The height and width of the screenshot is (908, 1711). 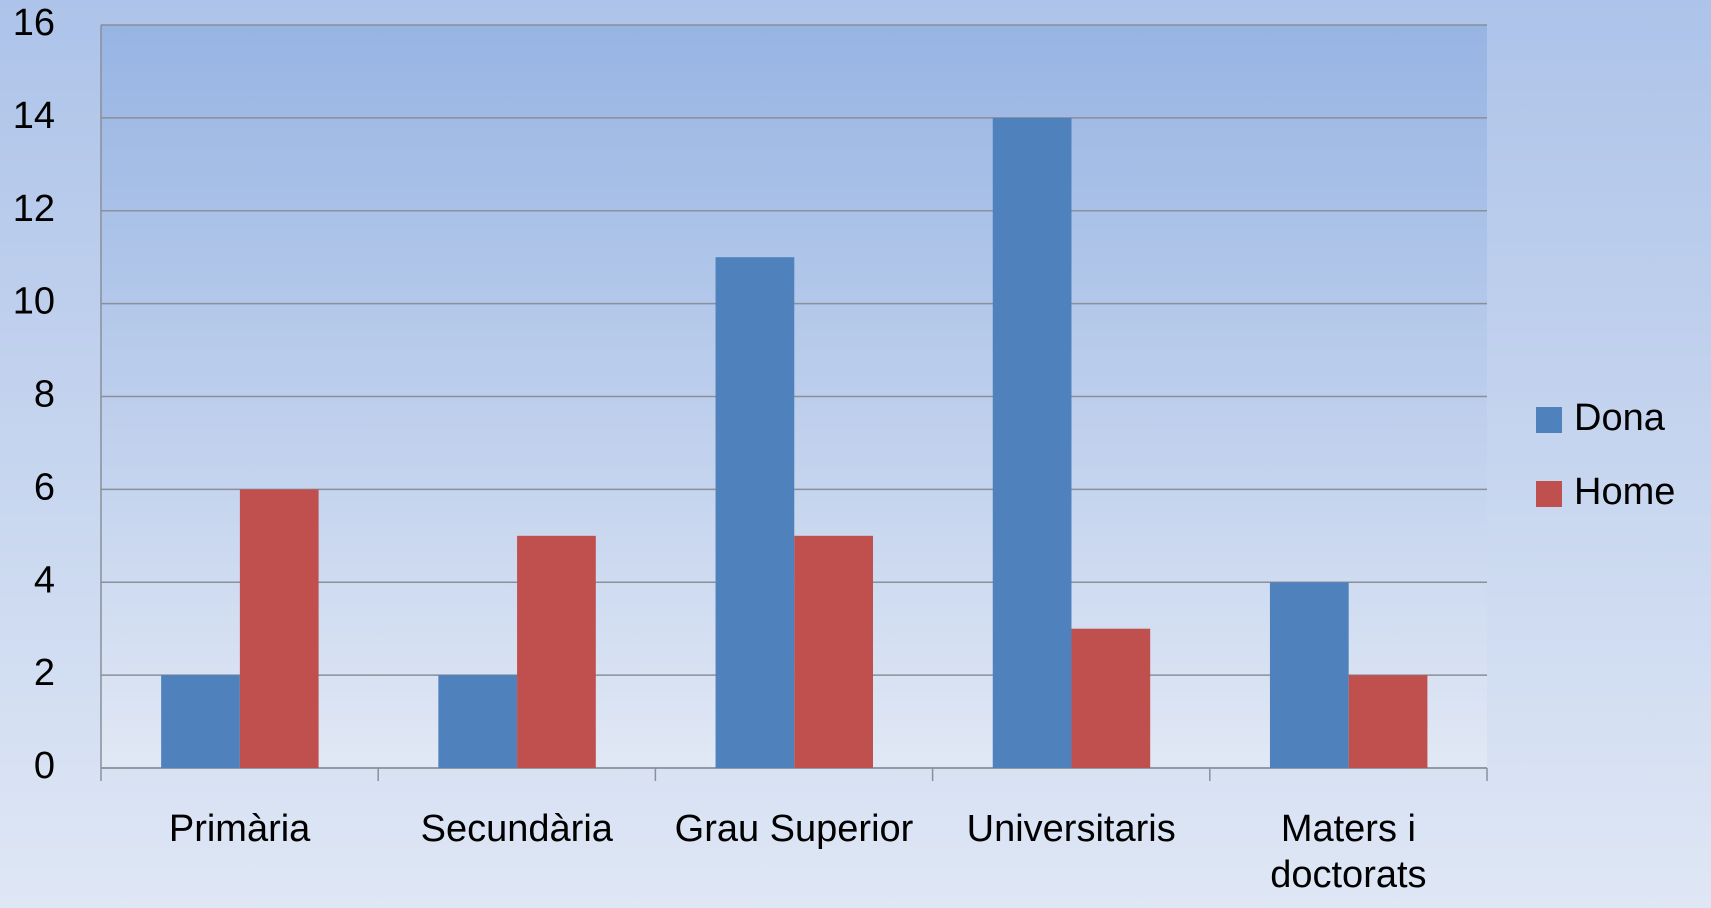 What do you see at coordinates (44, 766) in the screenshot?
I see `y-tick-label: 0` at bounding box center [44, 766].